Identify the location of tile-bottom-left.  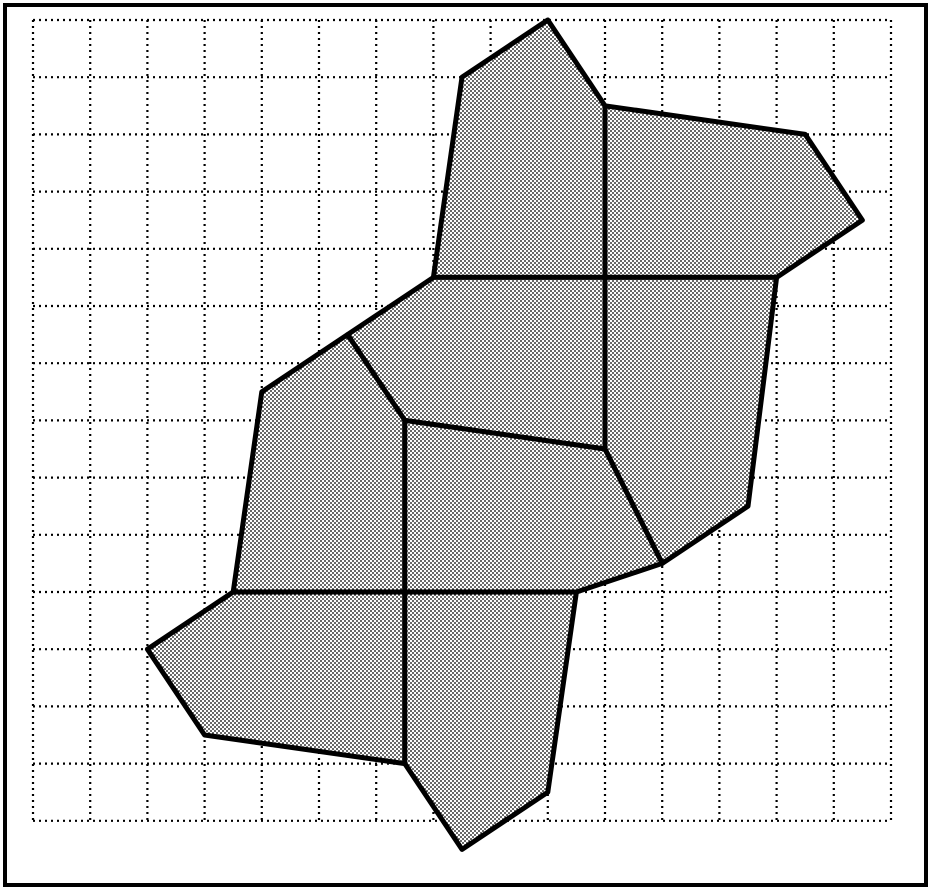
(276, 678).